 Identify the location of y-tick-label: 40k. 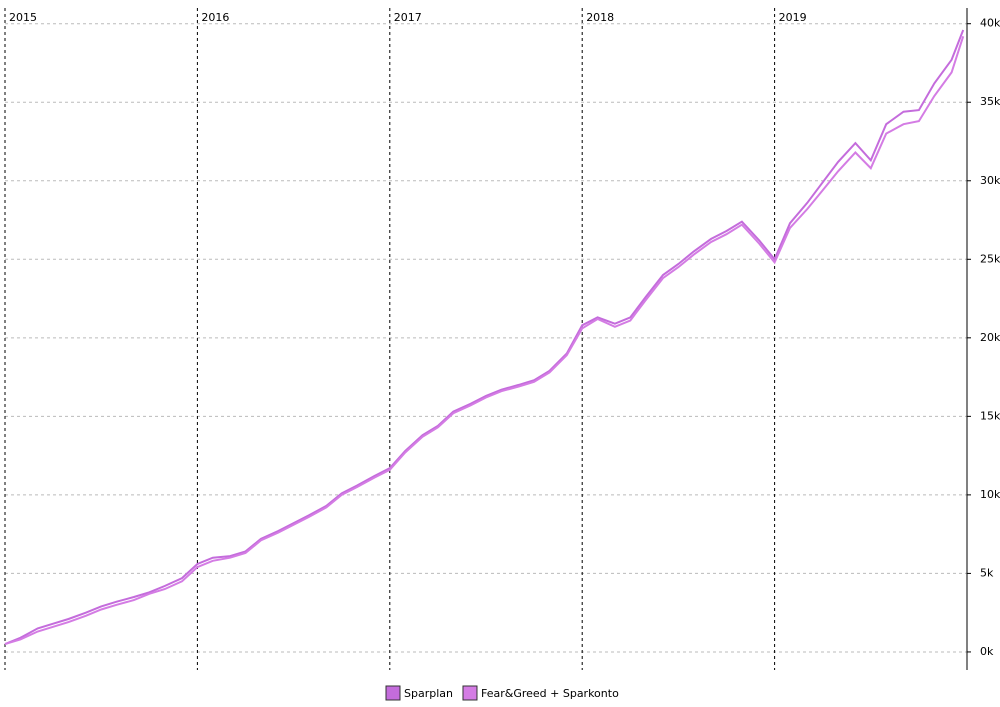
(990, 23).